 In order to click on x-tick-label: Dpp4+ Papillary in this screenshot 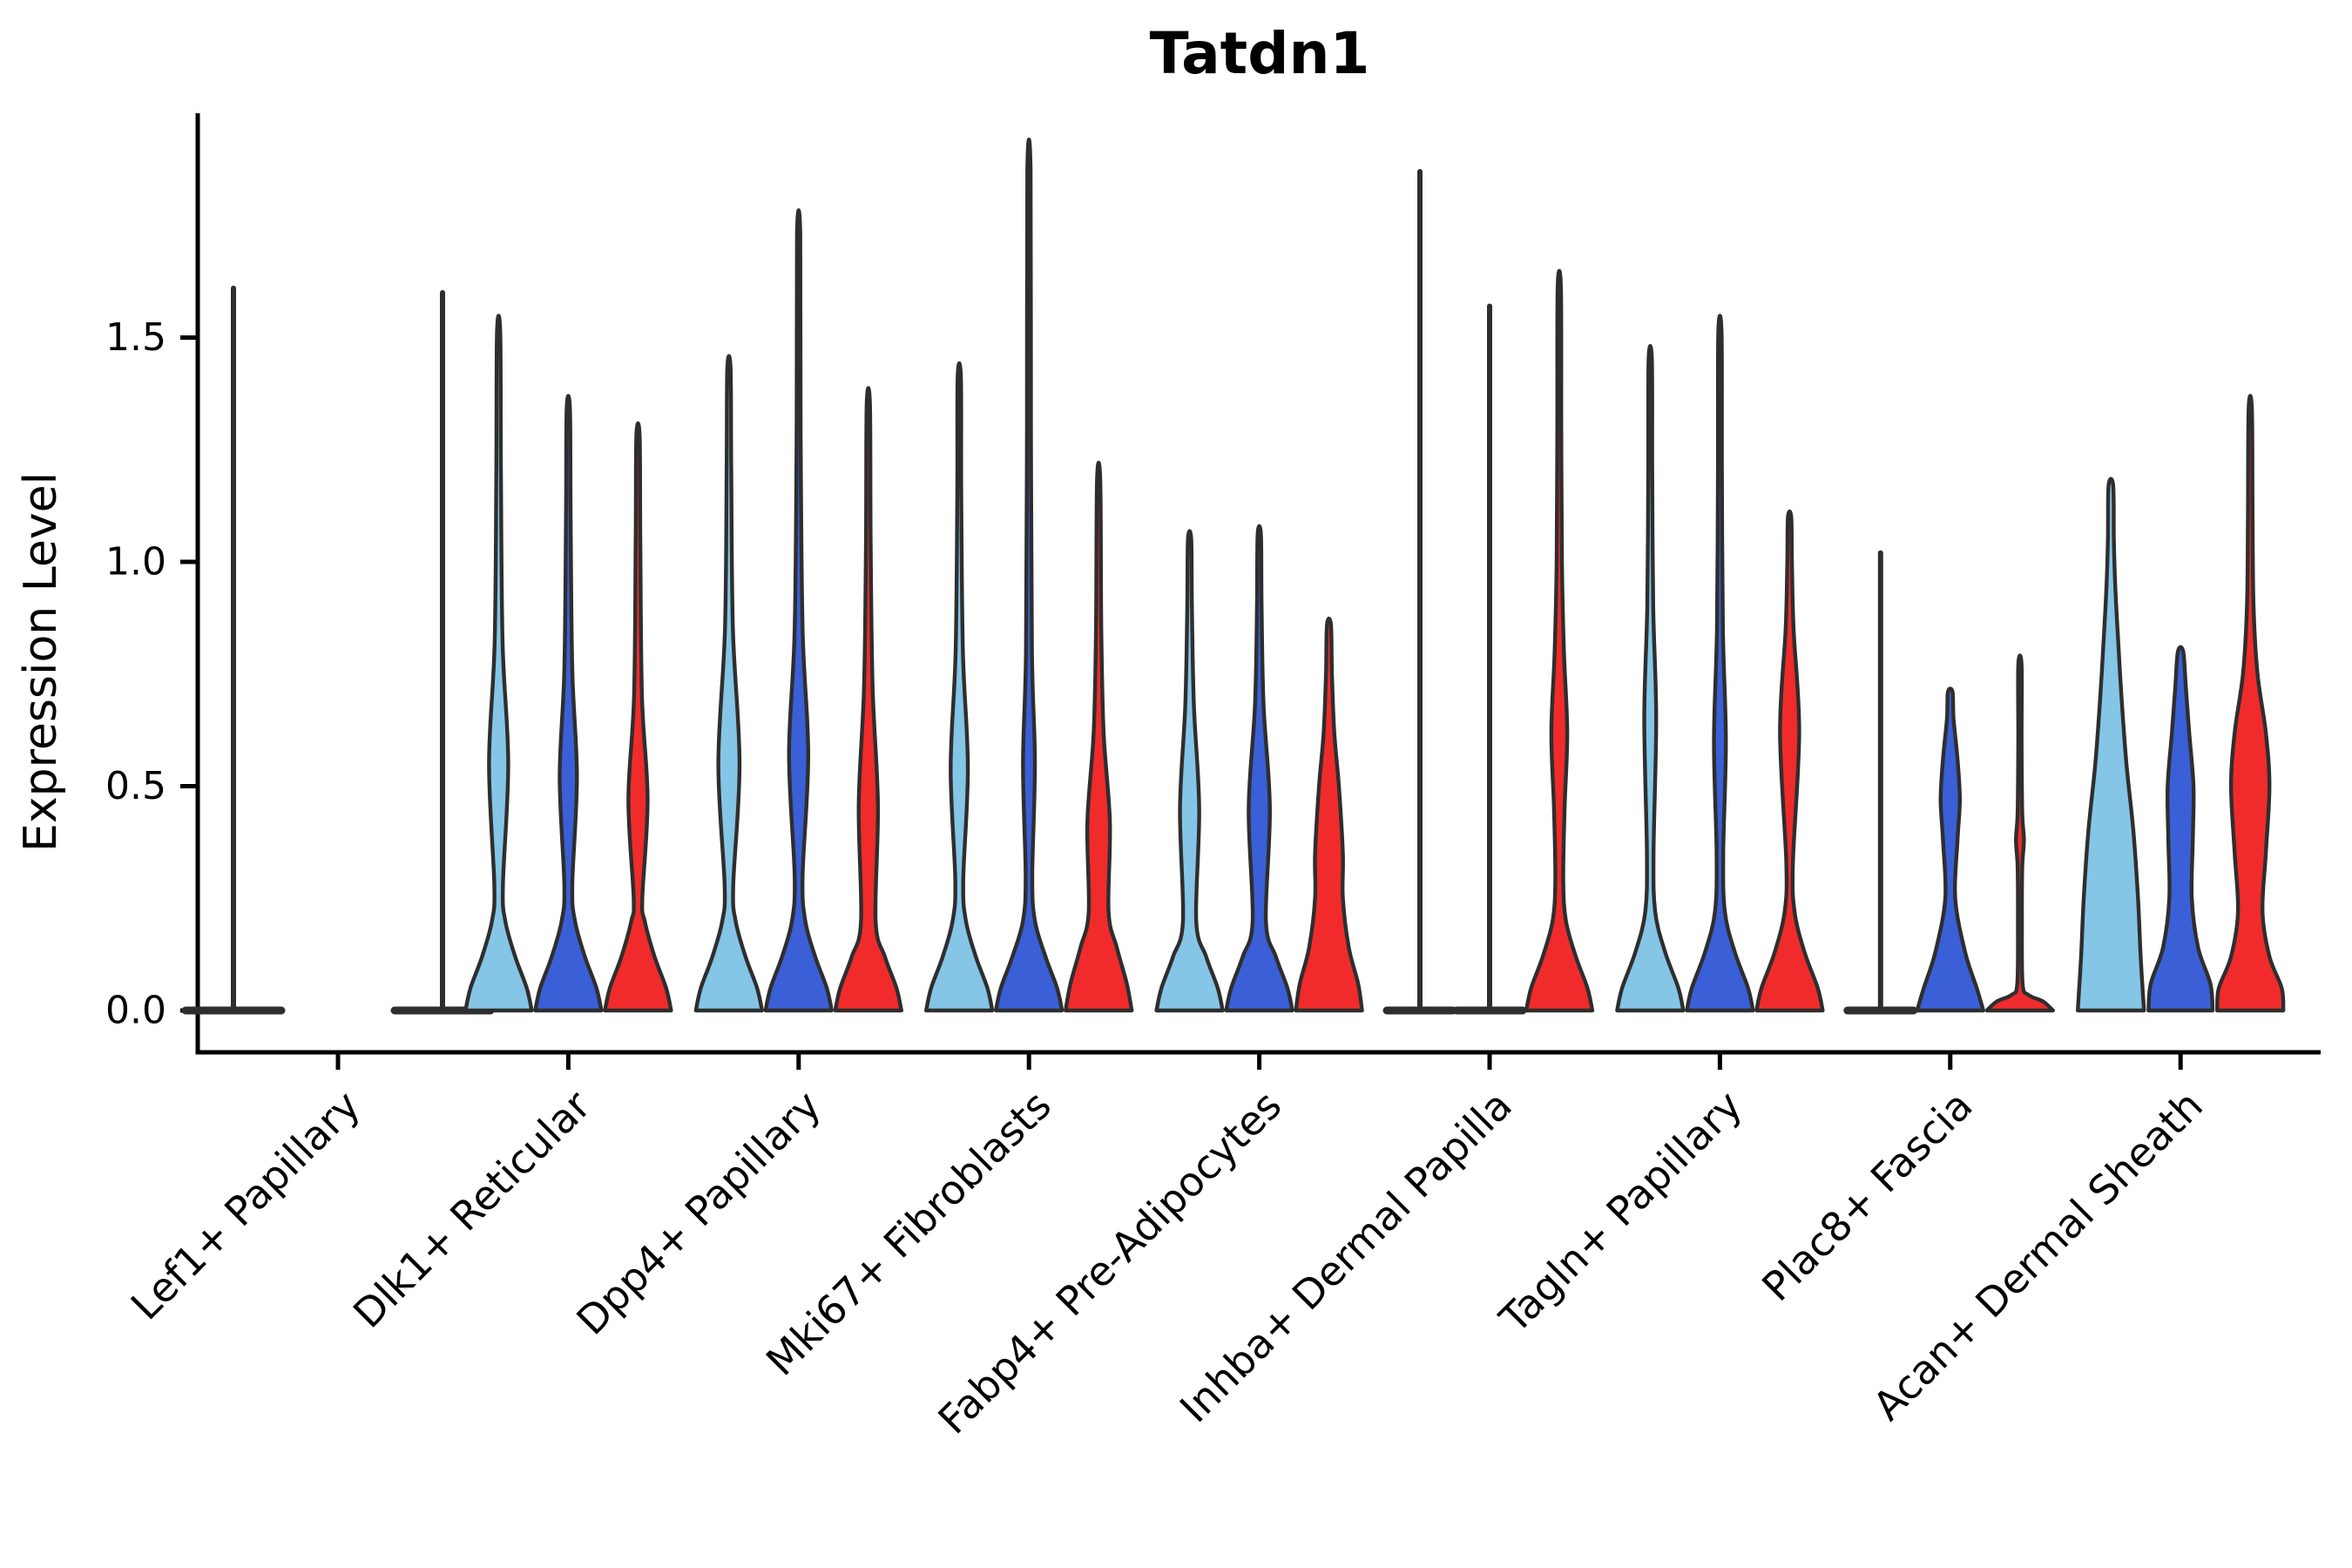, I will do `click(698, 1213)`.